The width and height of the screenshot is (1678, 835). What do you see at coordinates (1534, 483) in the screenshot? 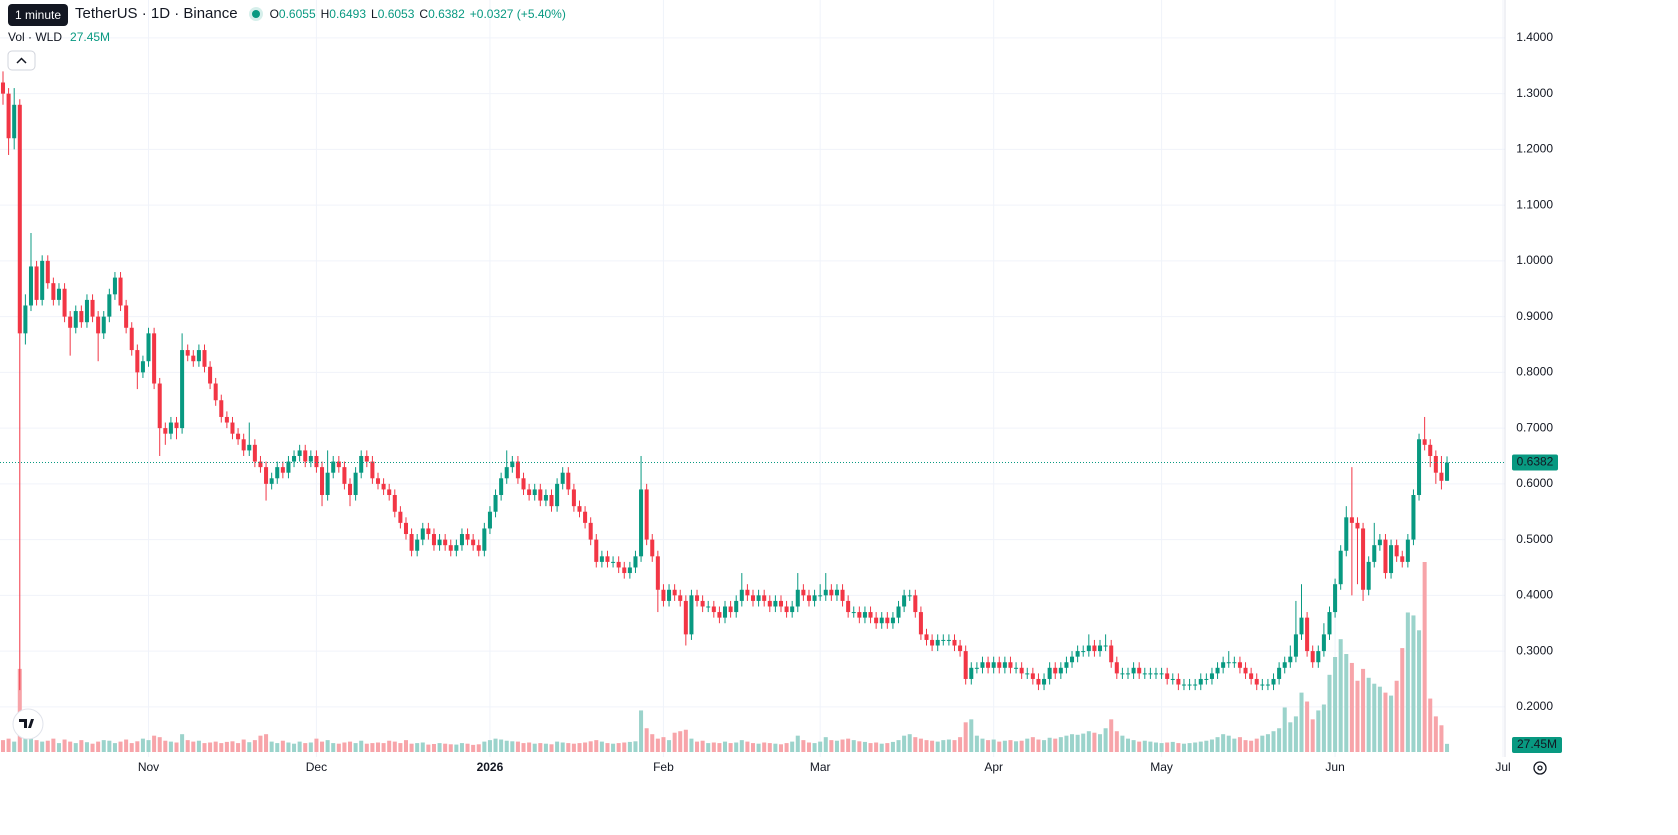
I see `y-tick-label: 0.6000` at bounding box center [1534, 483].